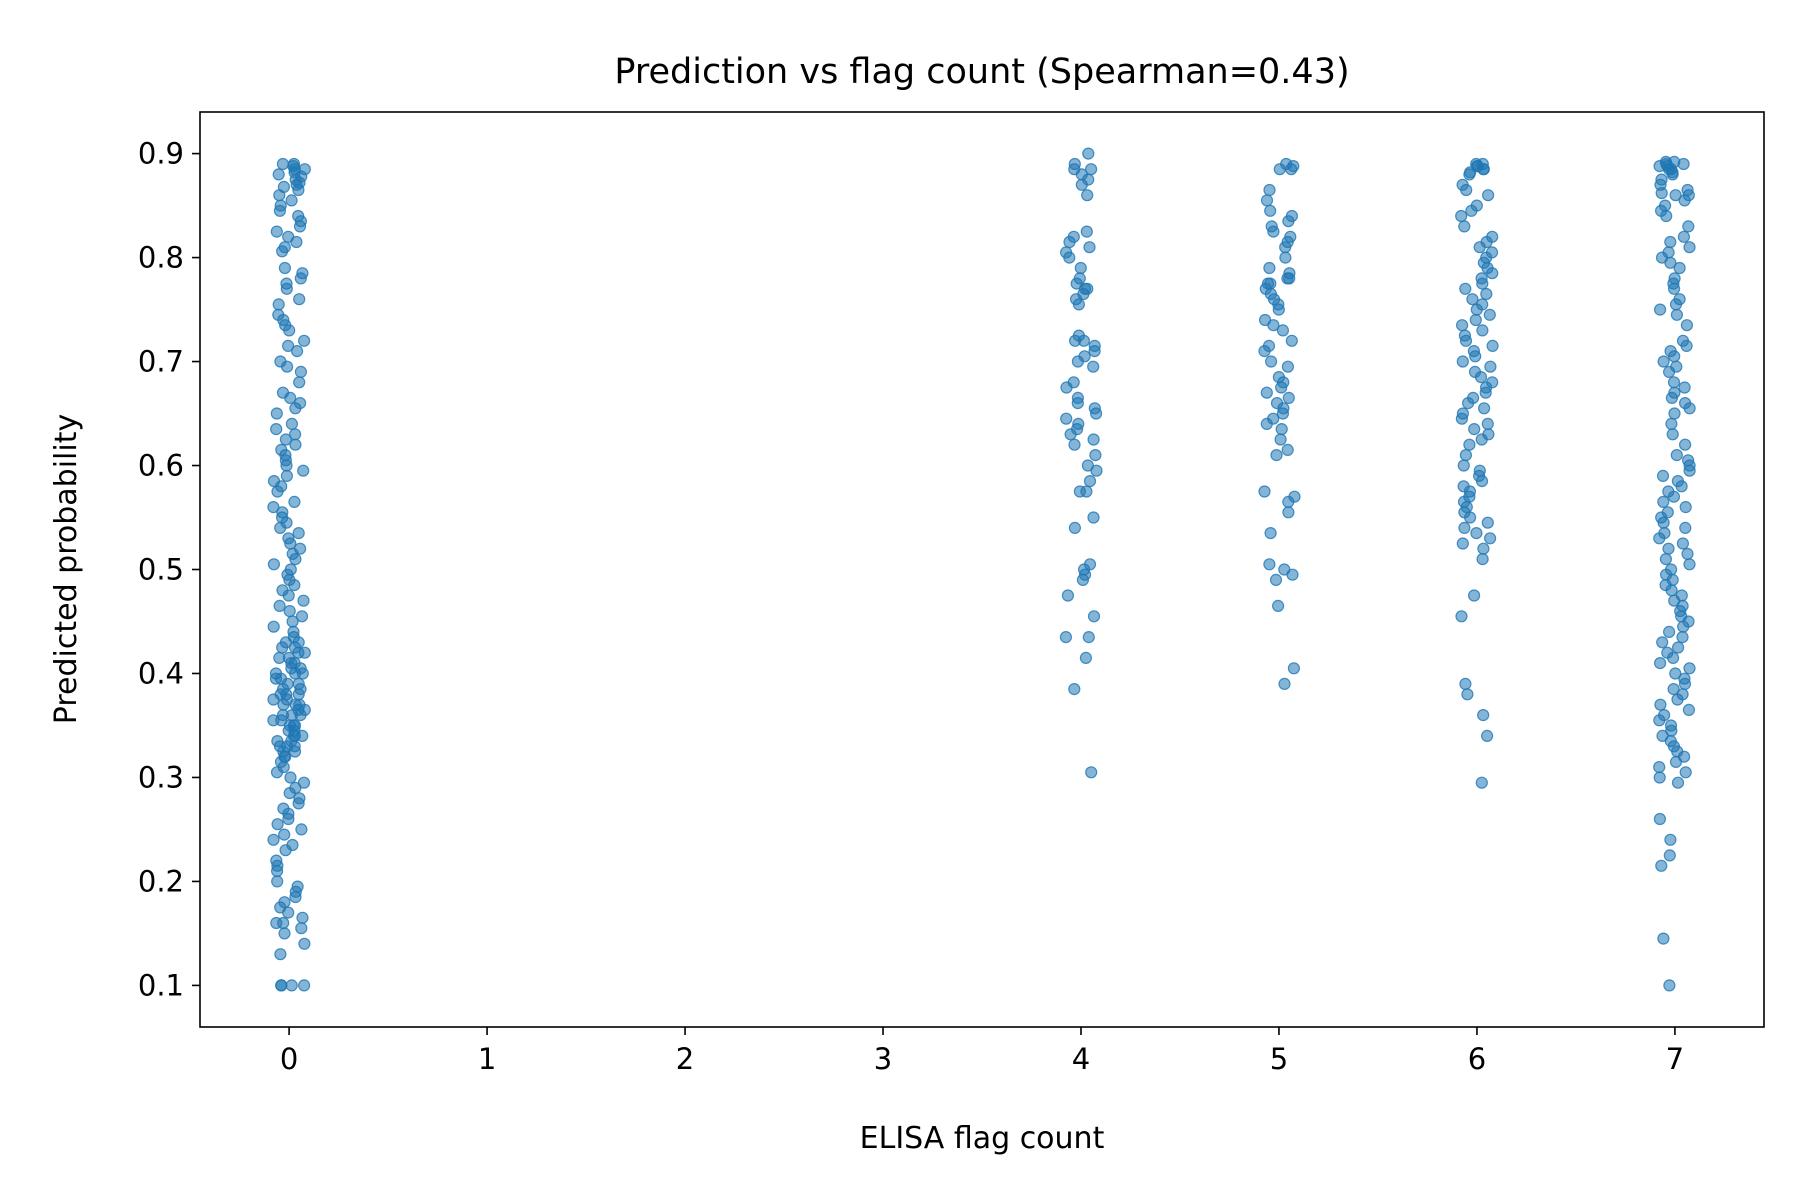  I want to click on y-tick-label: 0.3, so click(161, 777).